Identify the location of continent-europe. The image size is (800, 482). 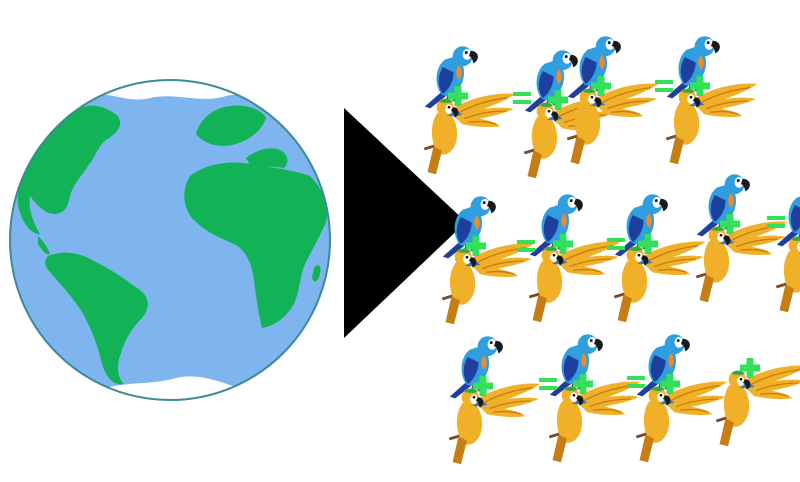
(267, 158).